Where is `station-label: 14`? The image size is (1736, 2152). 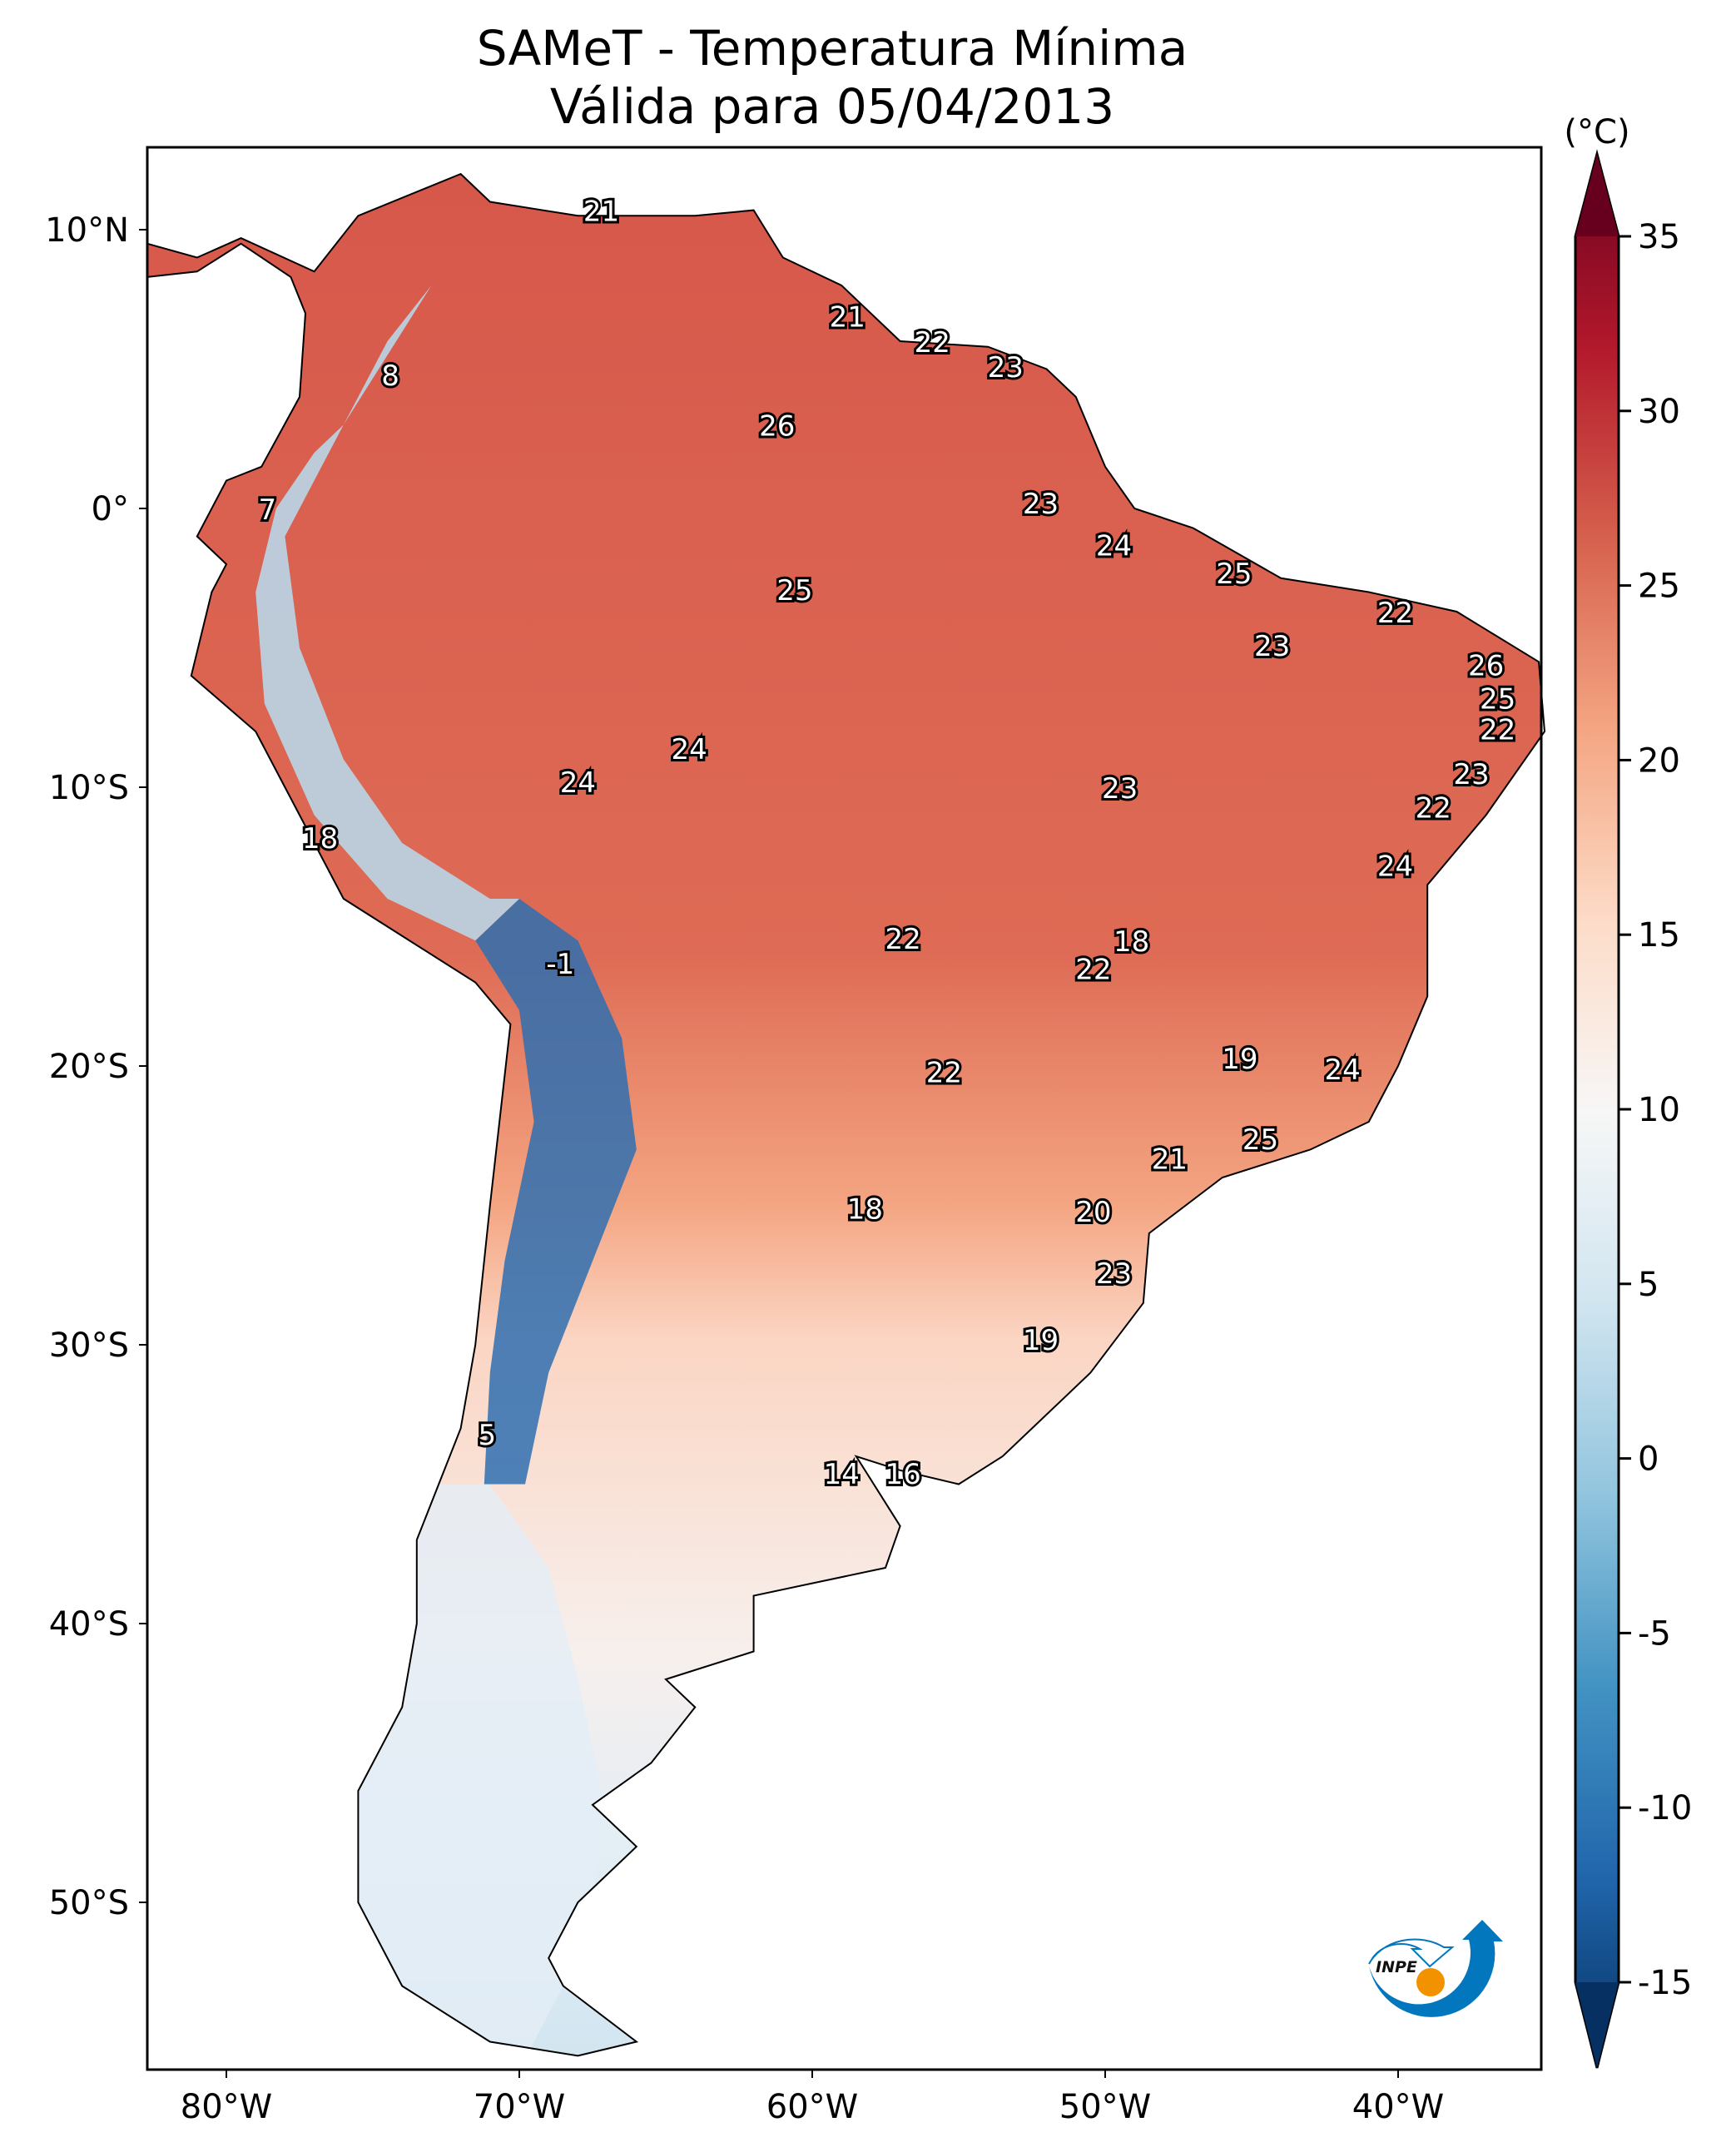
station-label: 14 is located at coordinates (842, 1474).